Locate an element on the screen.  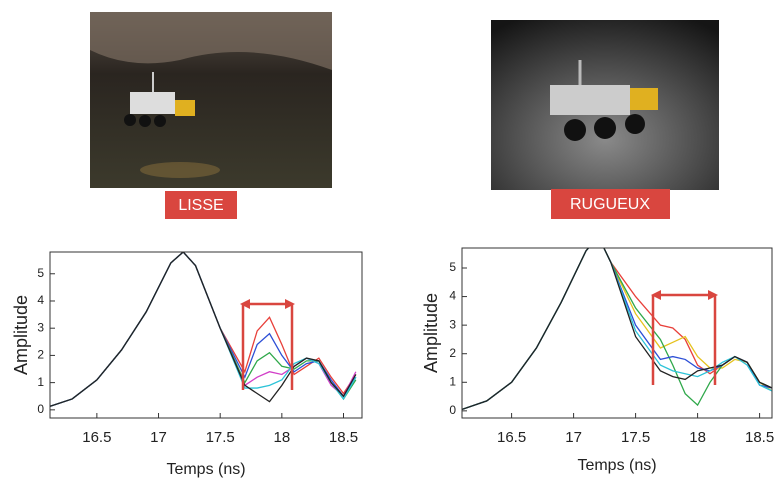
photo-label: LISSE is located at coordinates (200, 205).